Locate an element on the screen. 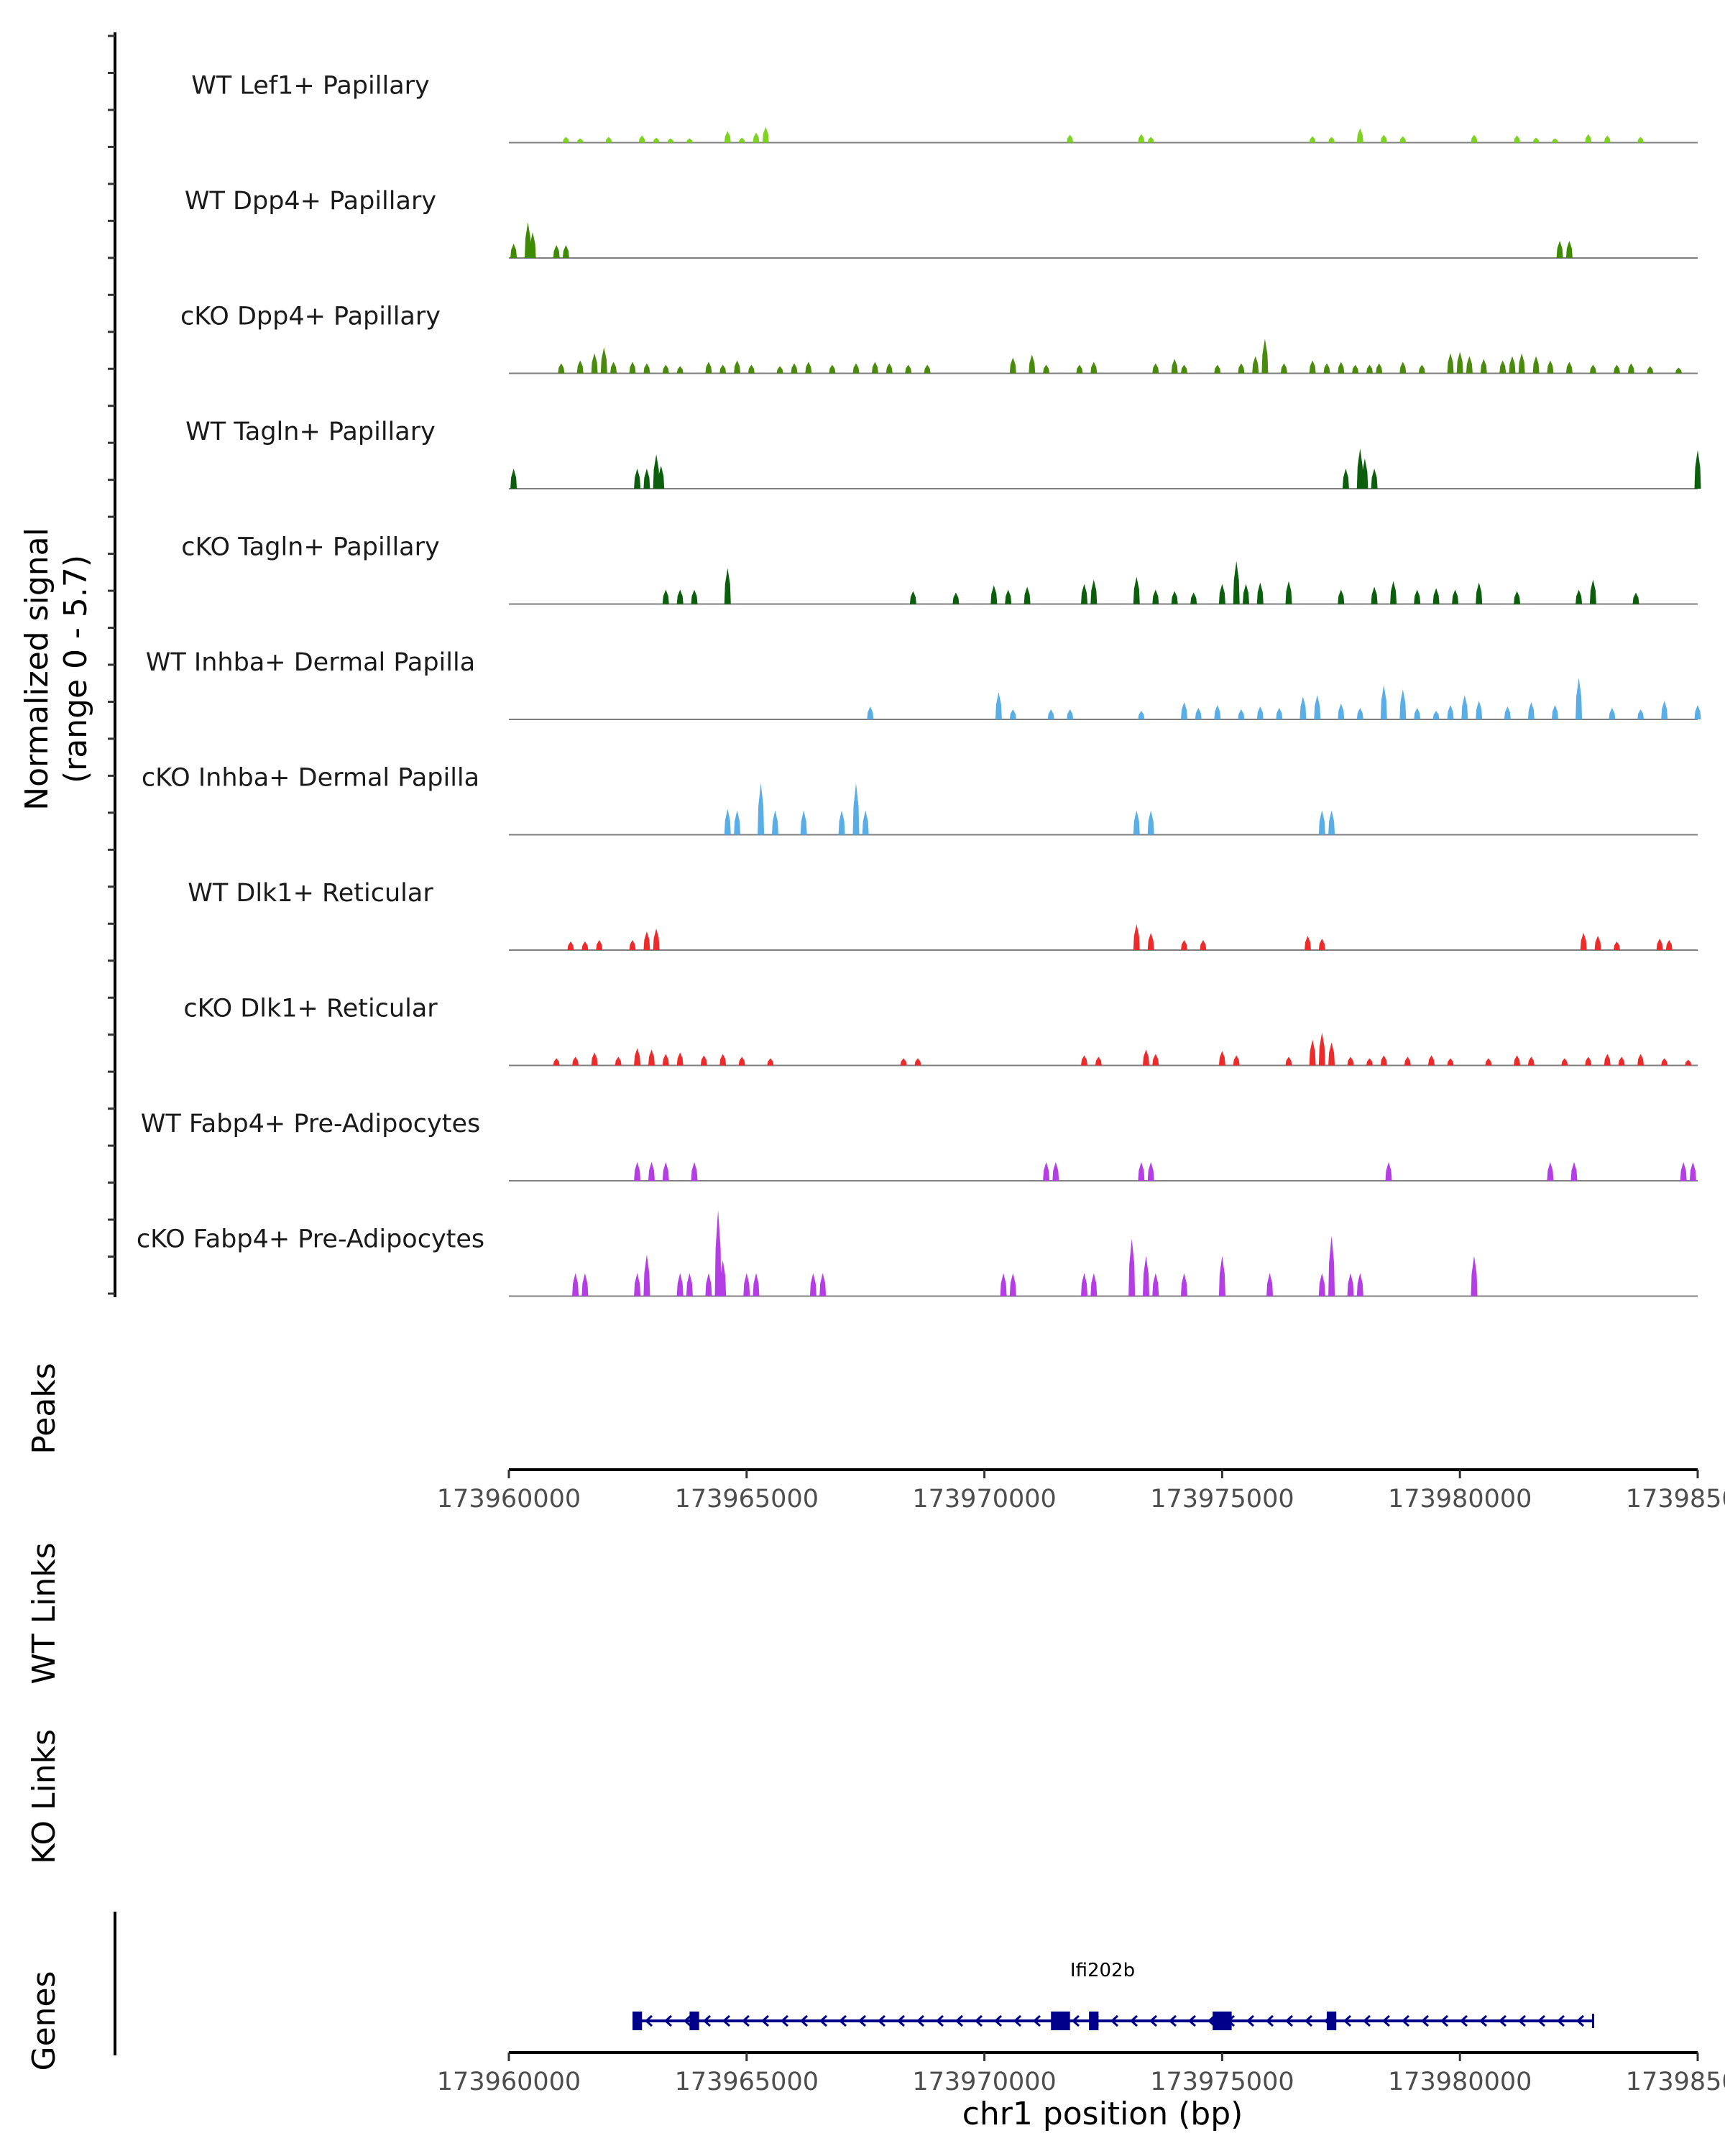 This screenshot has width=1725, height=2156. track-label: WT Dlk1+ Reticular is located at coordinates (310, 894).